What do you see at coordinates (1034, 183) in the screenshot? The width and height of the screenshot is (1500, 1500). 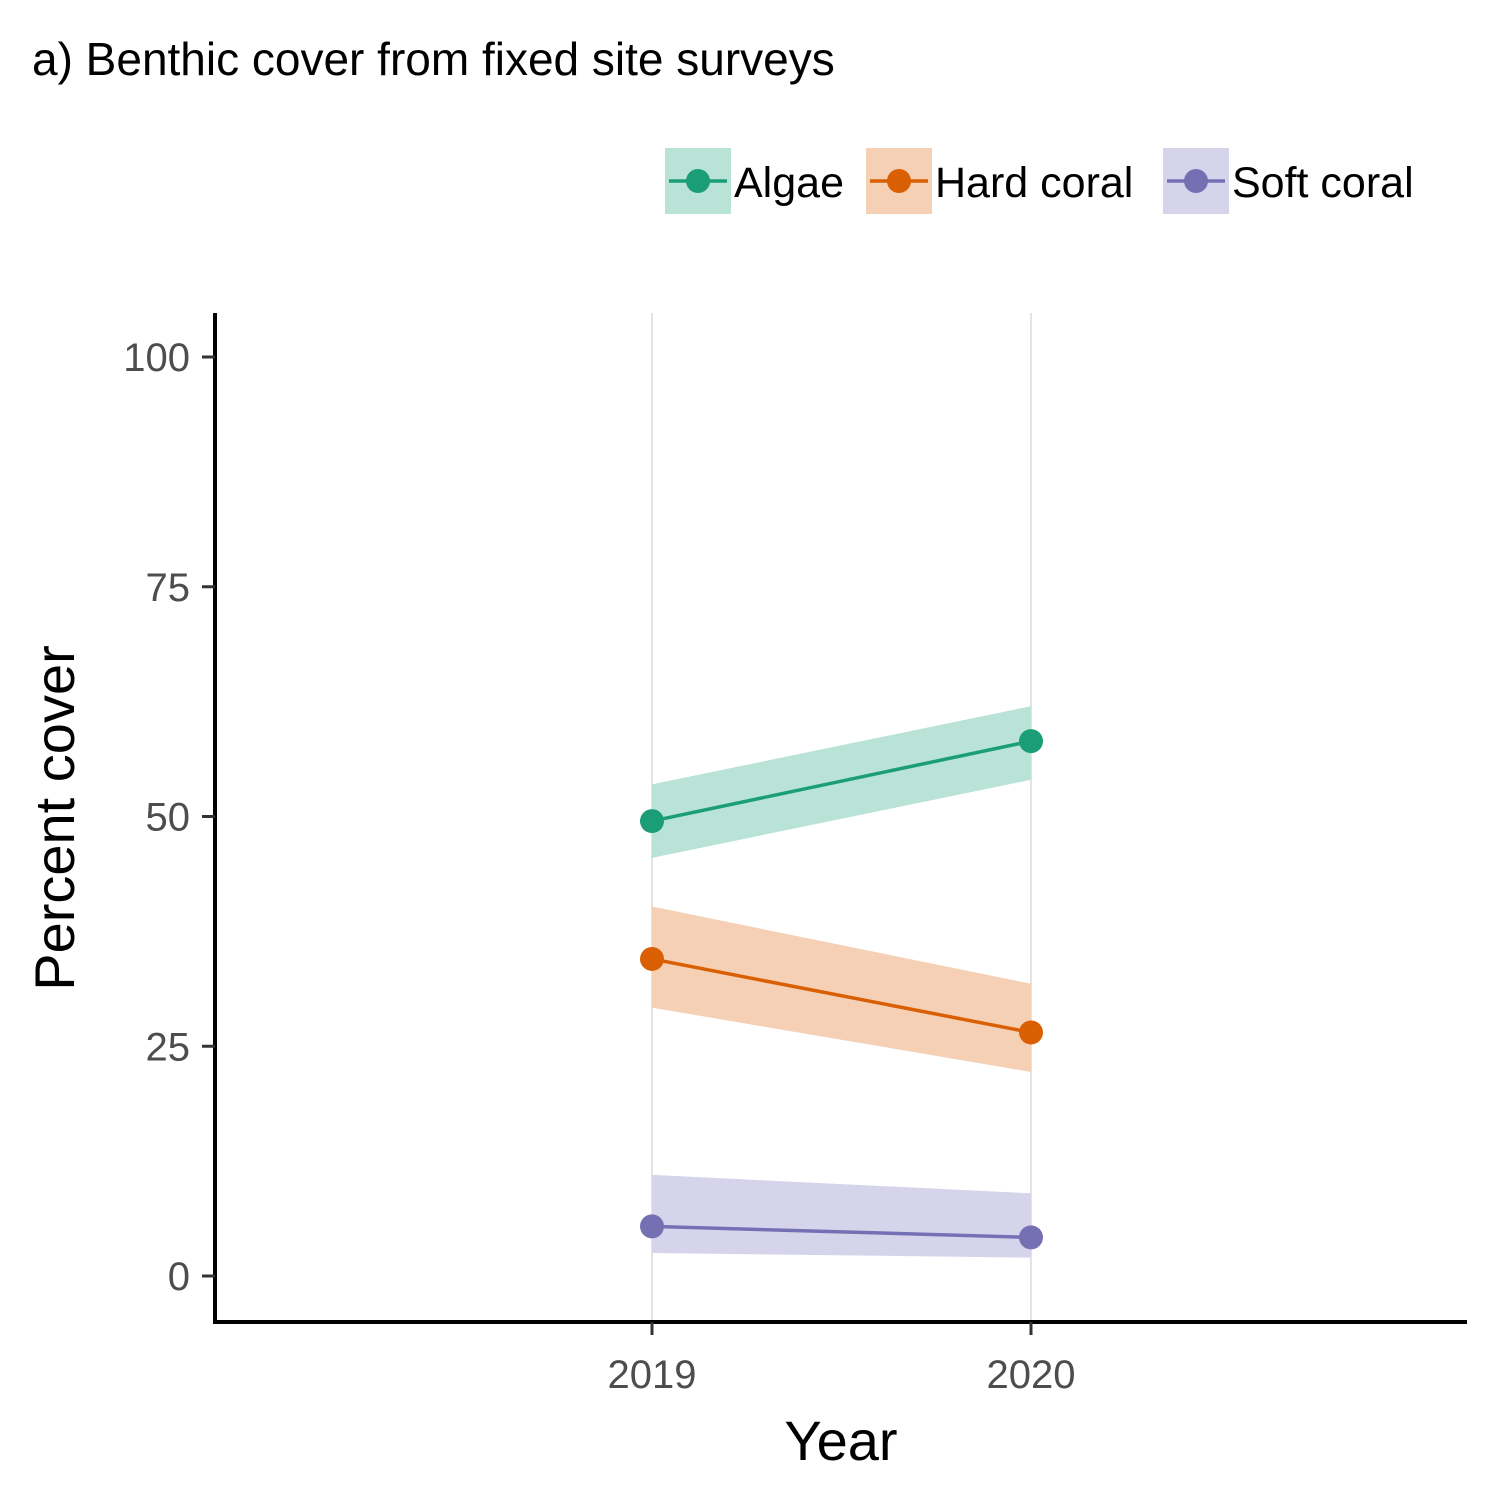 I see `legend-label-hard-coral: Hard coral` at bounding box center [1034, 183].